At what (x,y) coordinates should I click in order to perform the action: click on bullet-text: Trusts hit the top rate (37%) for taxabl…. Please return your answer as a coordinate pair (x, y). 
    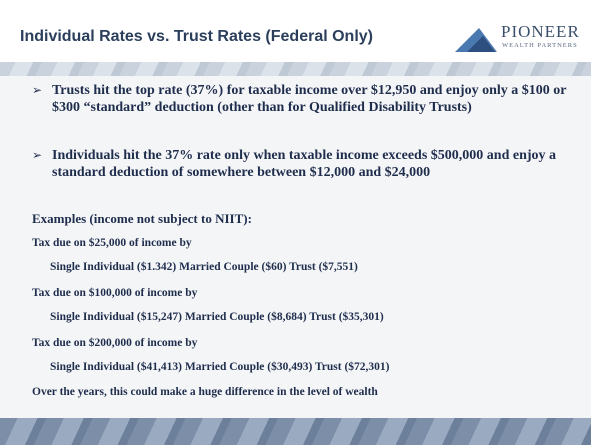
    Looking at the image, I should click on (309, 99).